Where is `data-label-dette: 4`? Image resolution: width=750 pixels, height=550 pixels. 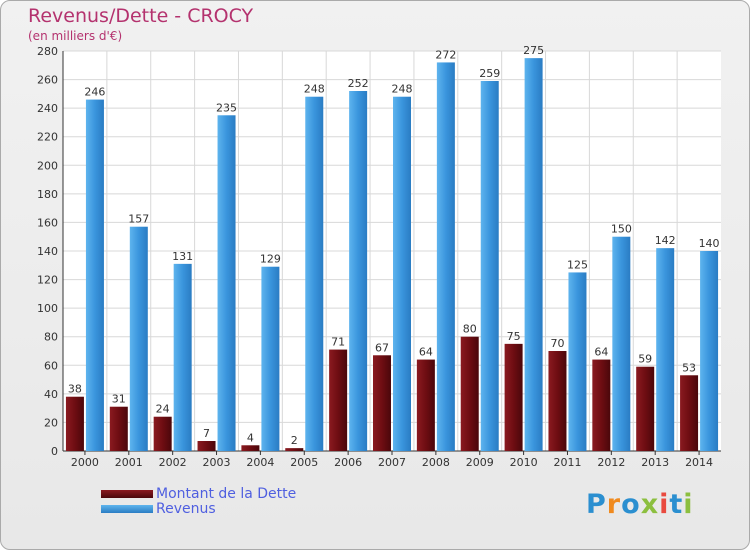
data-label-dette: 4 is located at coordinates (250, 437).